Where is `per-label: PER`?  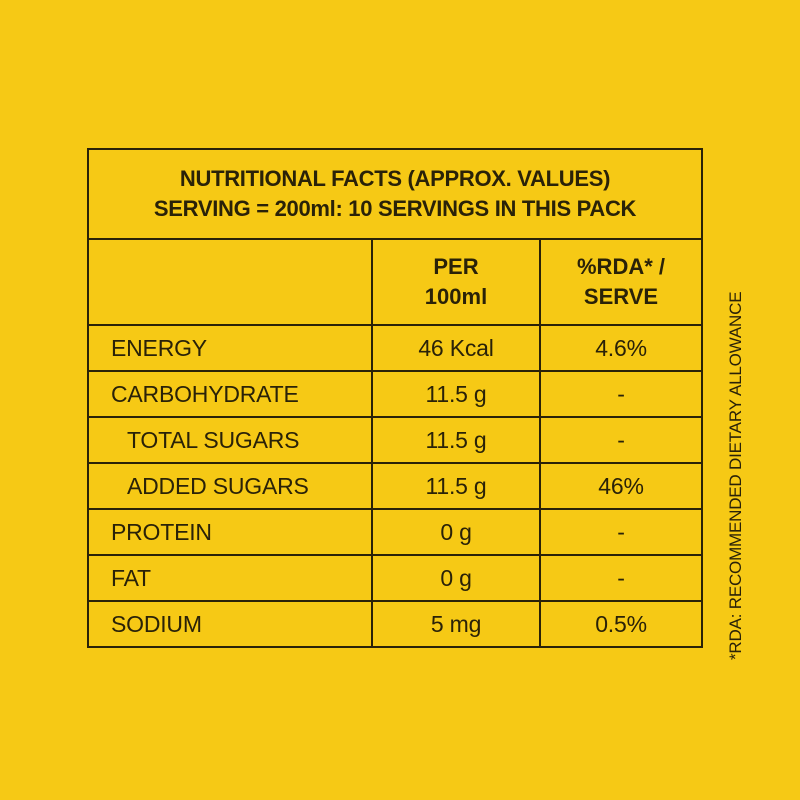 per-label: PER is located at coordinates (456, 266).